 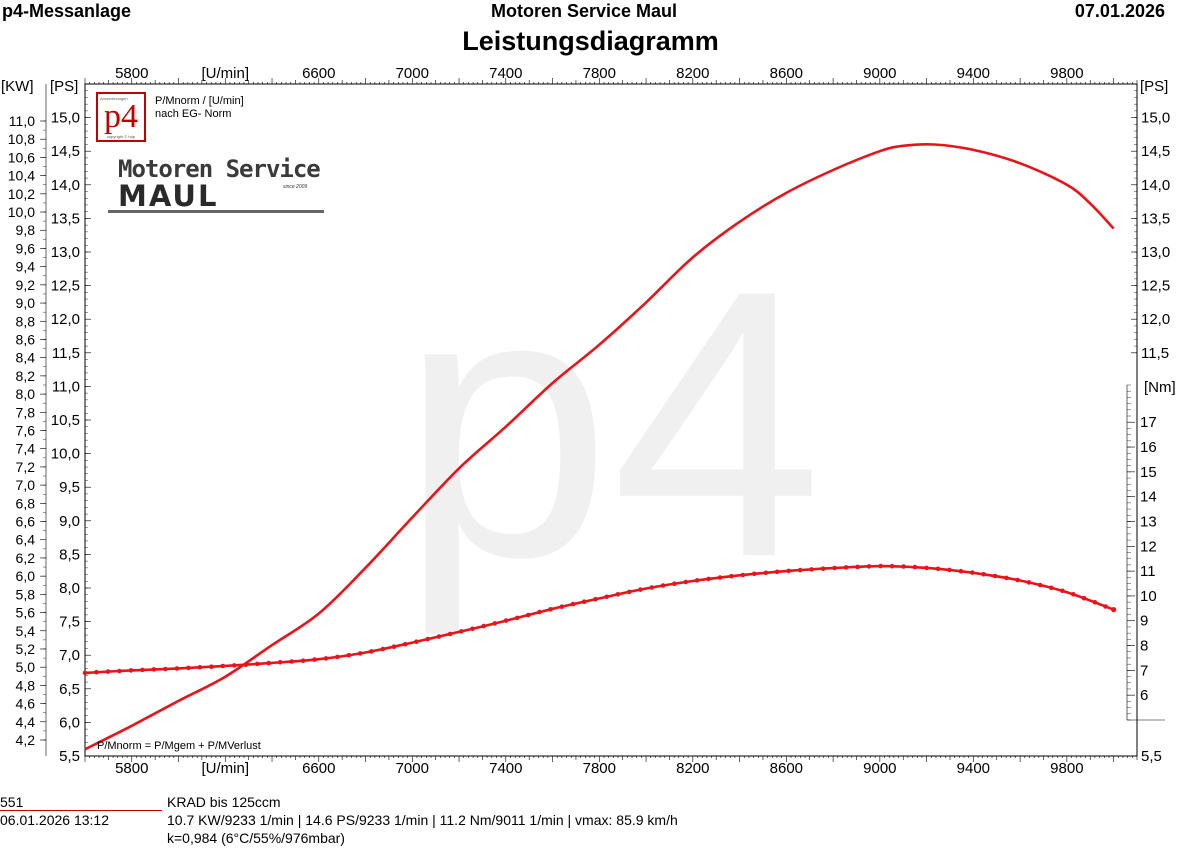 I want to click on nm-tick-label: 8, so click(x=1144, y=646).